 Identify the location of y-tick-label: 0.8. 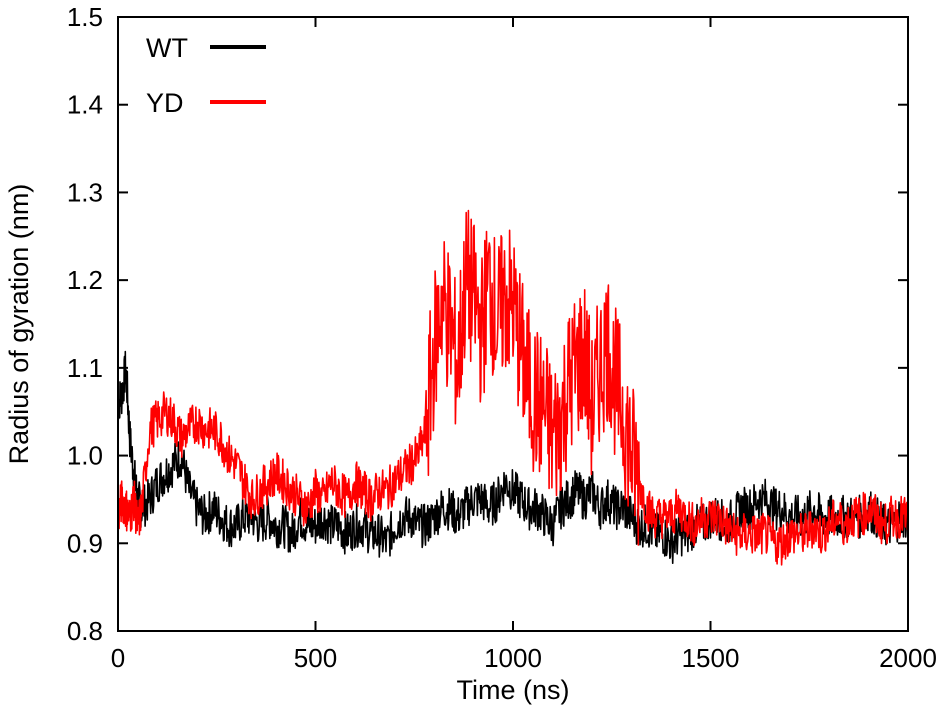
(85, 631).